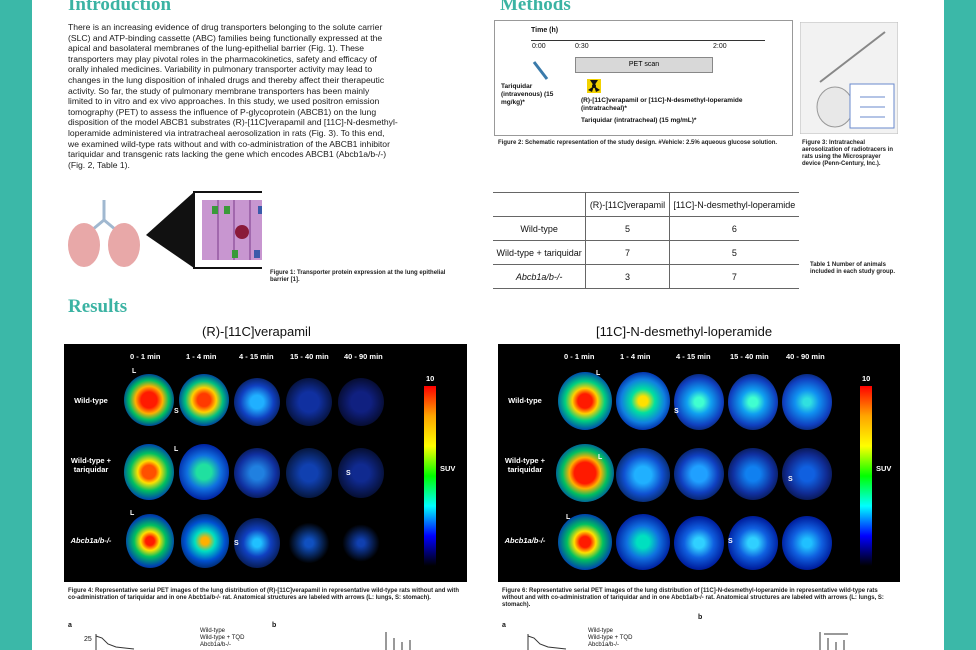  I want to click on methods-heading: Methods, so click(535, 7).